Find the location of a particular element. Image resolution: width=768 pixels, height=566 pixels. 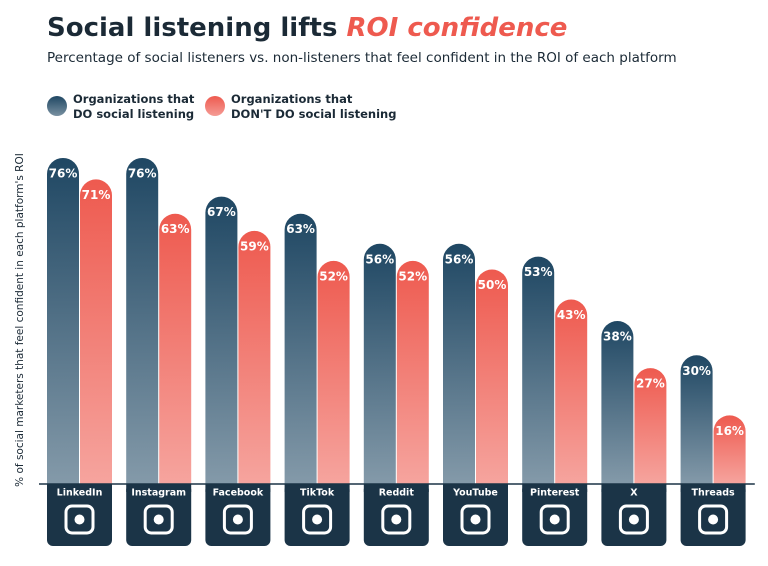

x-tick-label: X is located at coordinates (634, 493).